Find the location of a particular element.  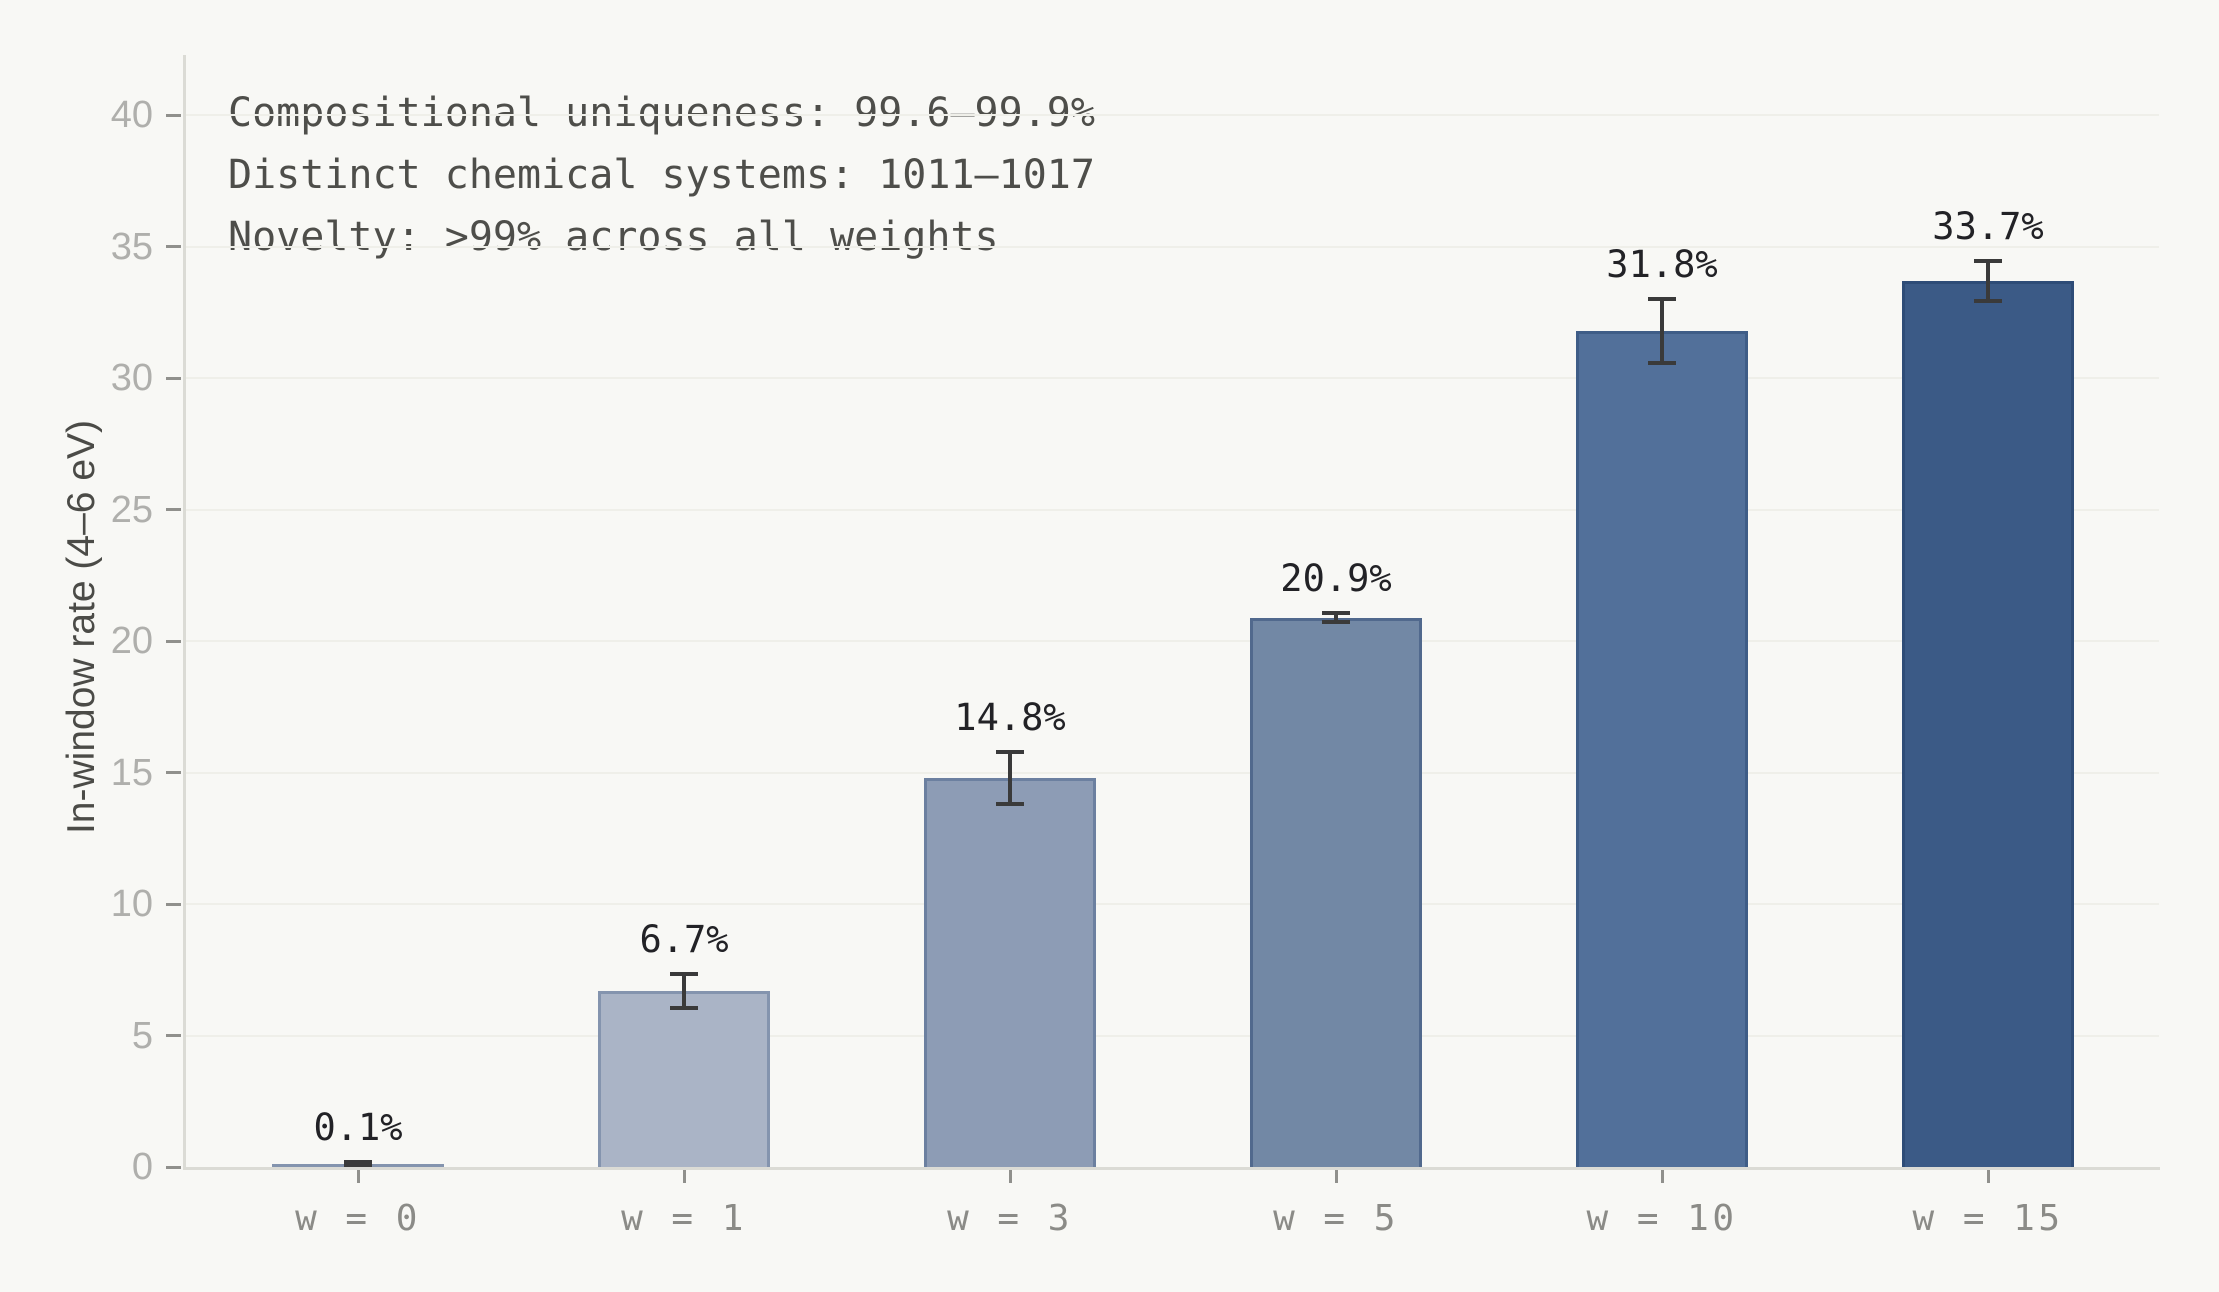

y-tick-label: 35 is located at coordinates (131, 246).